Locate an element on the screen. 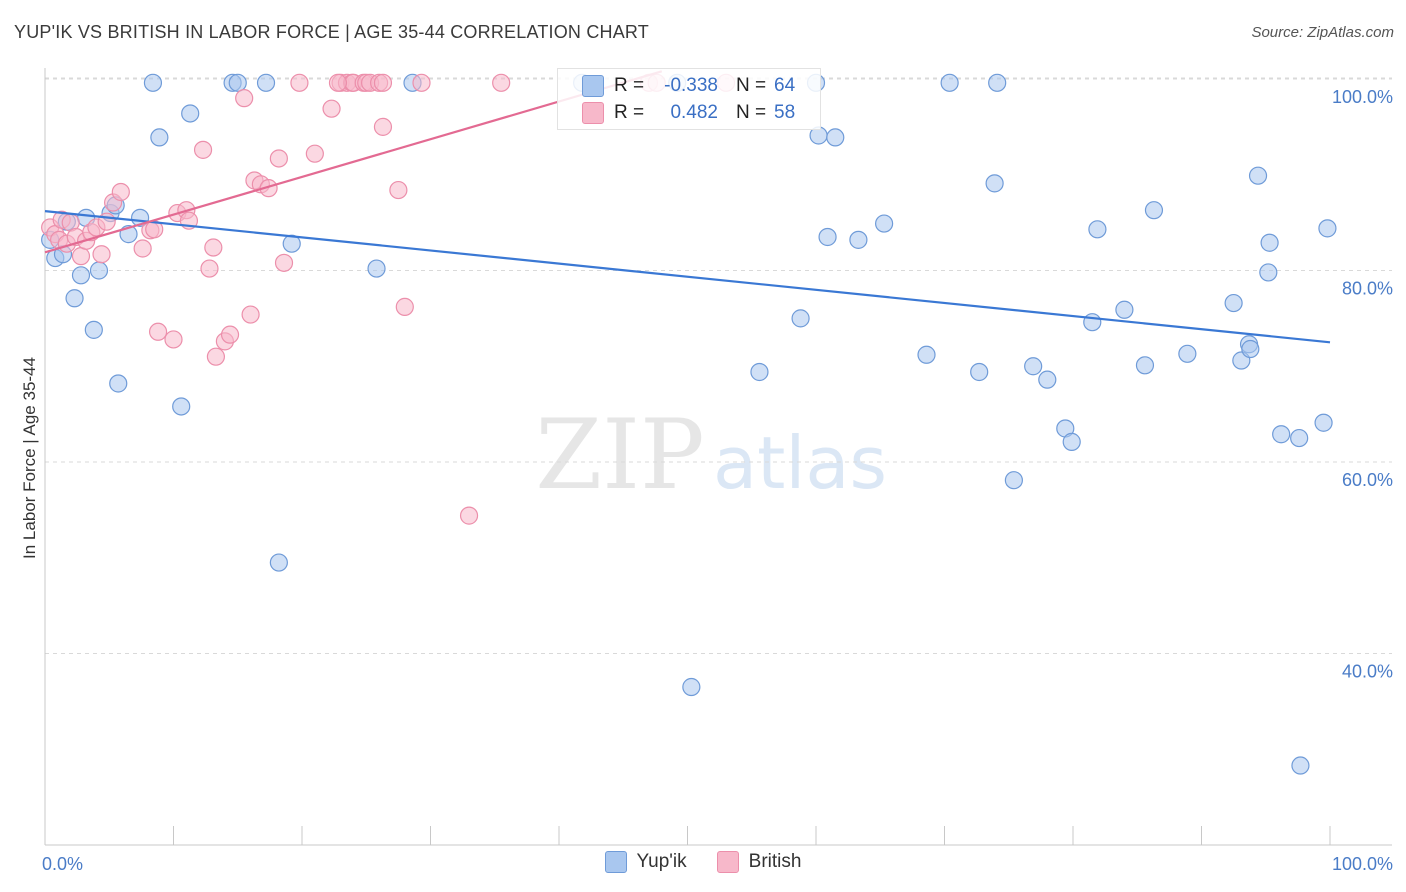  legend-item-yupik: Yup'ik is located at coordinates (645, 862).